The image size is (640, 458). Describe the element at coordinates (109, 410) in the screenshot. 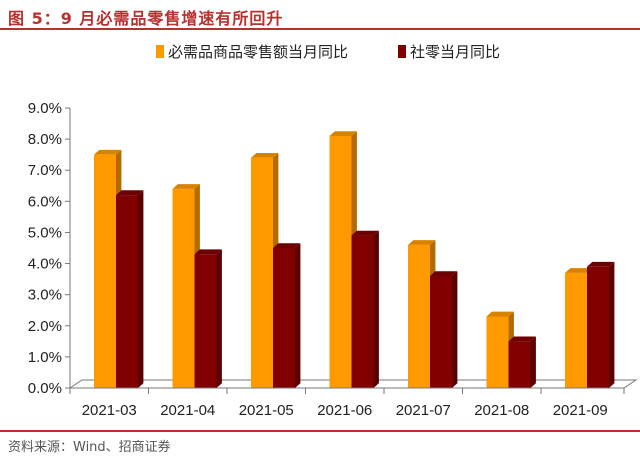

I see `x-tick-label: 2021-03` at that location.